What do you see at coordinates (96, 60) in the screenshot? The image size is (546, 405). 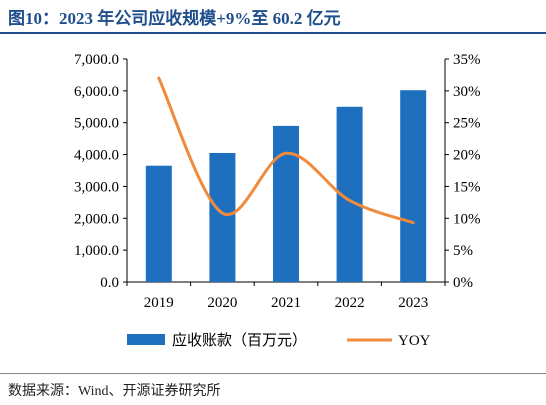 I see `left-tick-label: 7,000.0` at bounding box center [96, 60].